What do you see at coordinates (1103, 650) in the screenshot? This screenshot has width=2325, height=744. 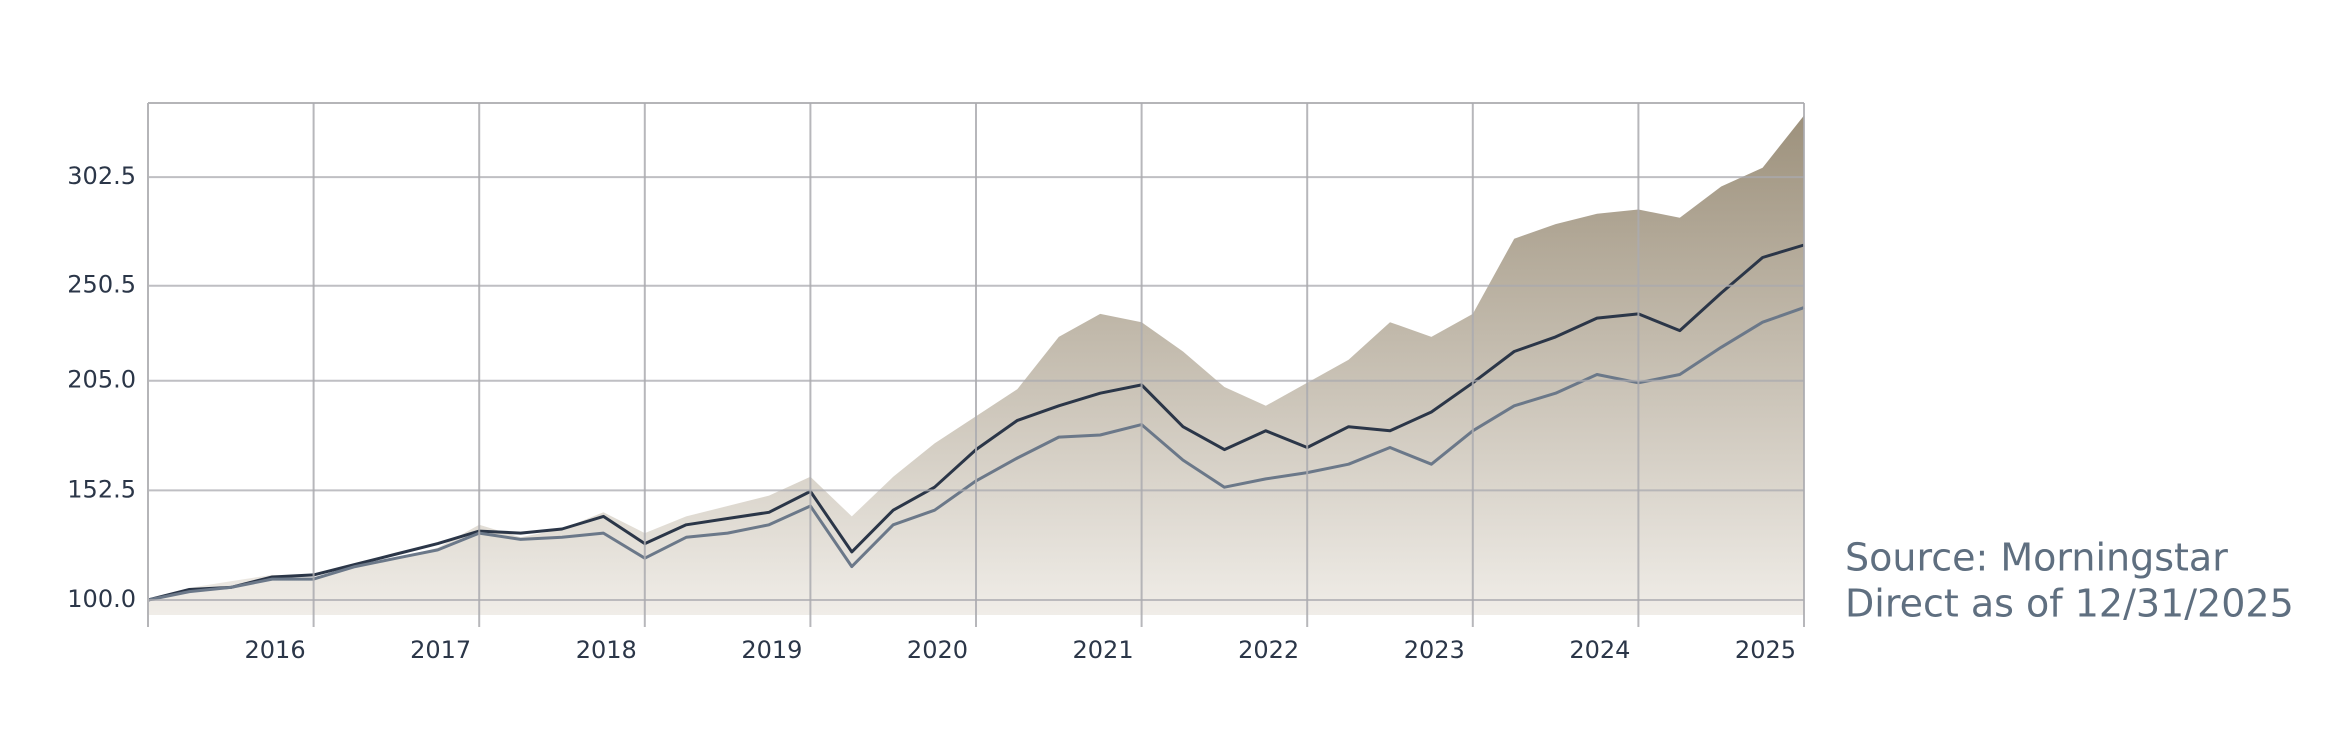 I see `x-tick-label: 2021` at bounding box center [1103, 650].